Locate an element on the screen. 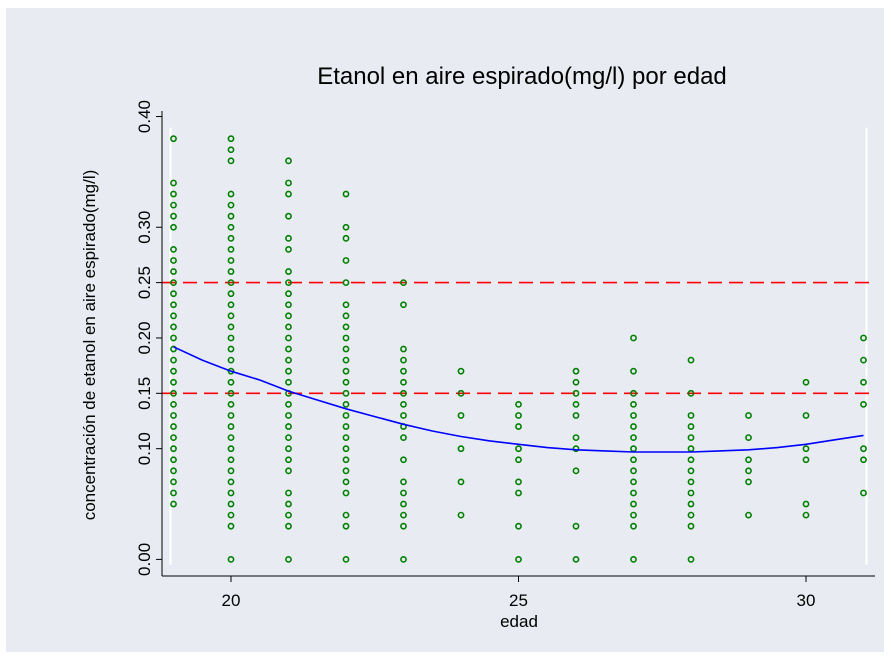 Image resolution: width=891 pixels, height=660 pixels. x-tick-label: 30 is located at coordinates (806, 600).